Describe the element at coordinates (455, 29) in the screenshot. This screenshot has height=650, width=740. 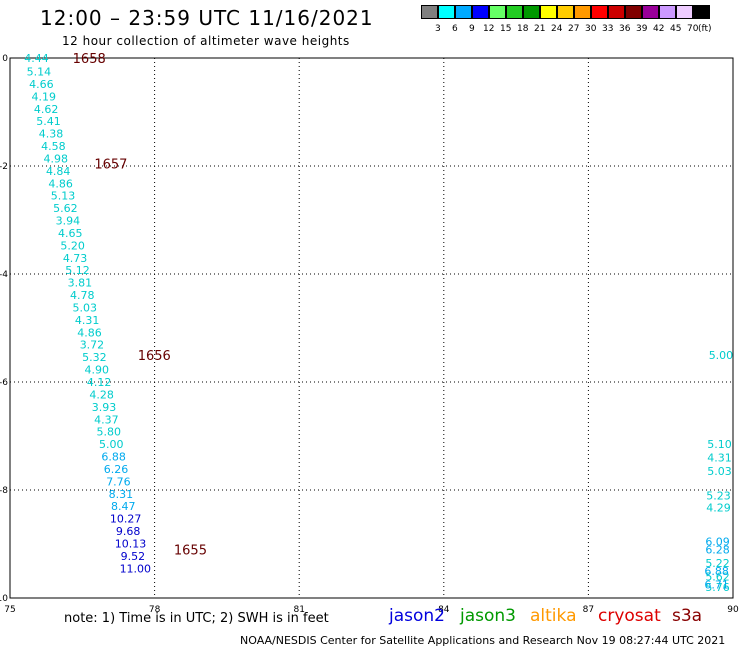
I see `scale-label: 6` at that location.